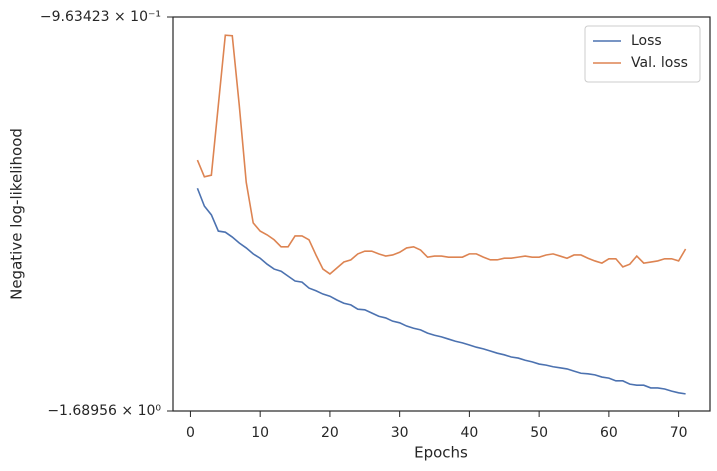 The image size is (717, 471). What do you see at coordinates (17, 214) in the screenshot?
I see `y-axis-label: Negative log-likelihood` at bounding box center [17, 214].